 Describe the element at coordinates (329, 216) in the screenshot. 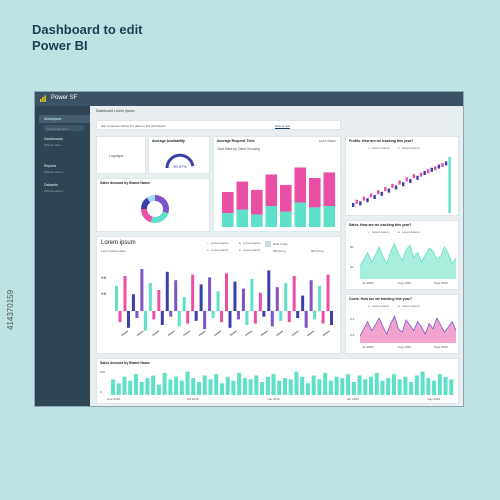

I see `request-bar-base` at that location.